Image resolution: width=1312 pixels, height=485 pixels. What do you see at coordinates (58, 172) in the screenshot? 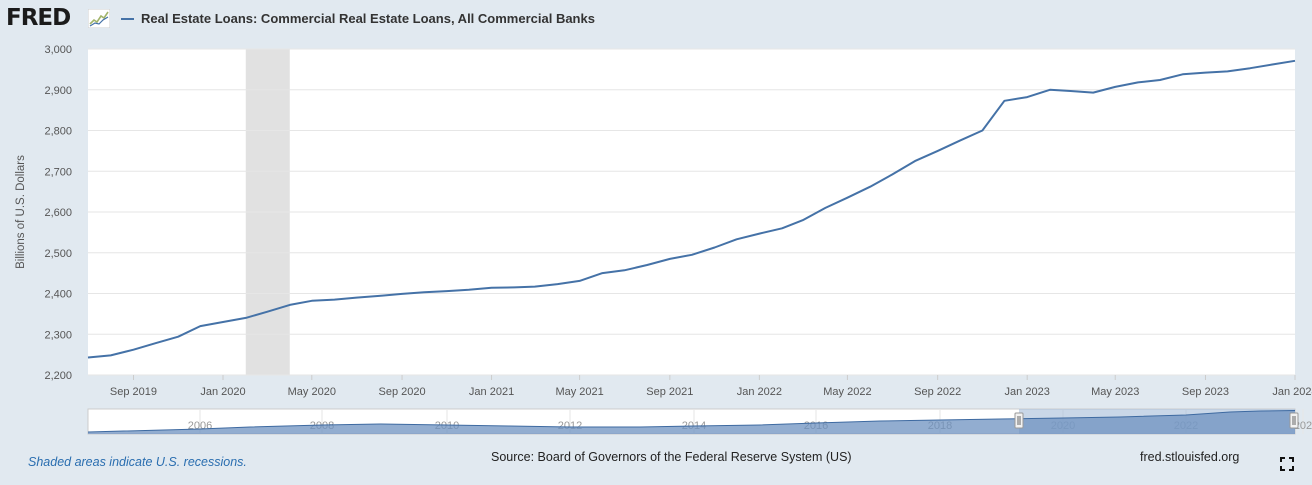
I see `y-tick-label: 2,700` at bounding box center [58, 172].